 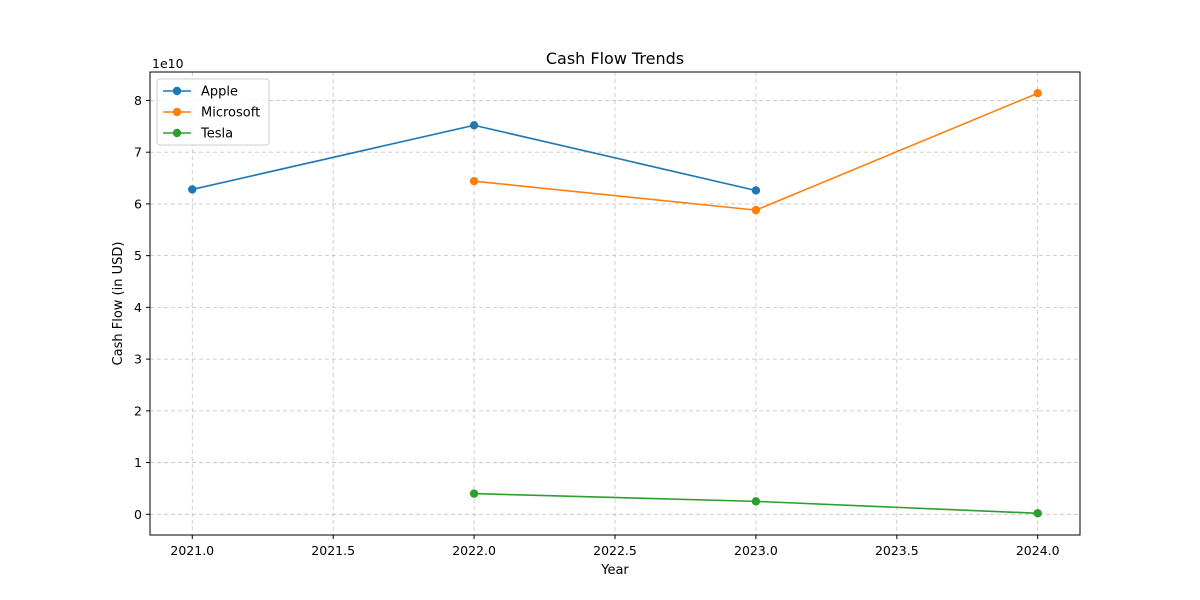 I want to click on series-tesla, so click(x=755, y=503).